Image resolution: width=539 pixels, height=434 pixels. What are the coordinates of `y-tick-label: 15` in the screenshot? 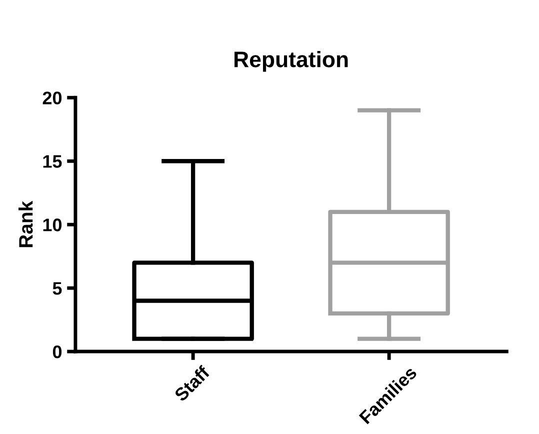 It's located at (52, 161).